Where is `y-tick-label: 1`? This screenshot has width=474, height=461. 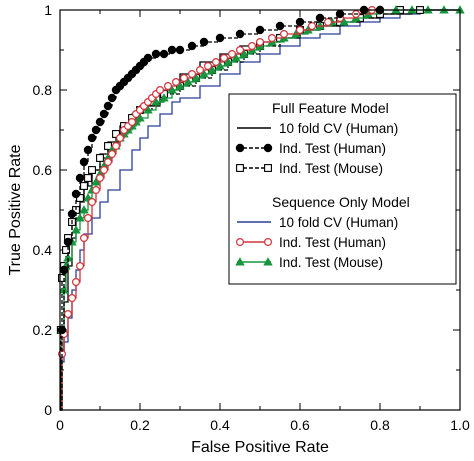
y-tick-label: 1 is located at coordinates (48, 10).